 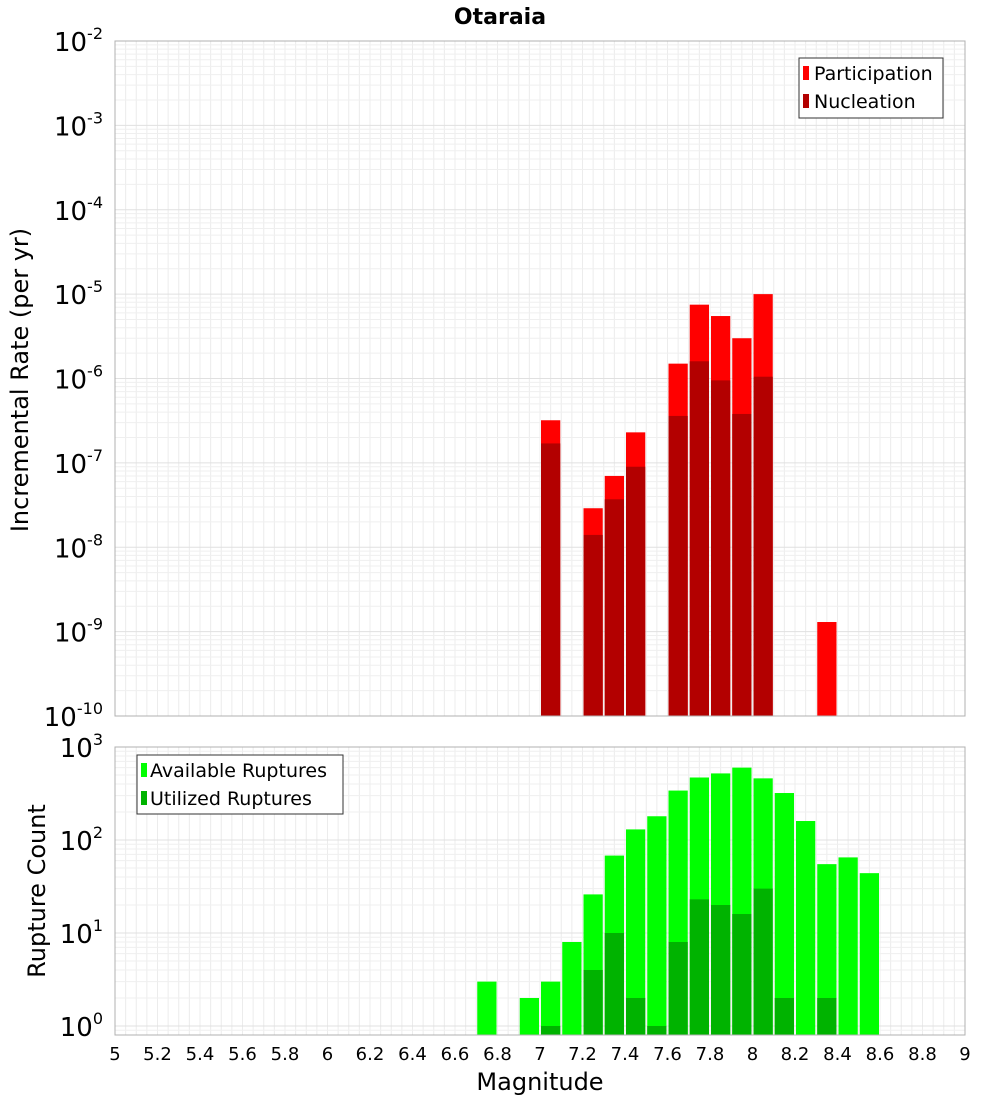 What do you see at coordinates (78, 125) in the screenshot?
I see `rate-y-tick-7: 10⁻³` at bounding box center [78, 125].